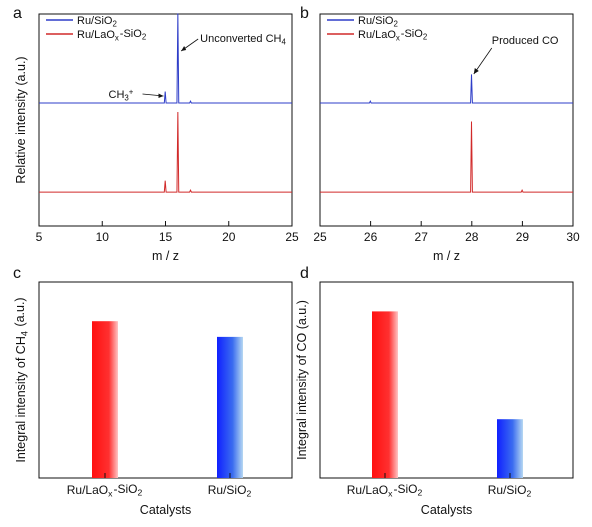  Describe the element at coordinates (385, 394) in the screenshot. I see `bar-d-ru-laox-sio2` at that location.